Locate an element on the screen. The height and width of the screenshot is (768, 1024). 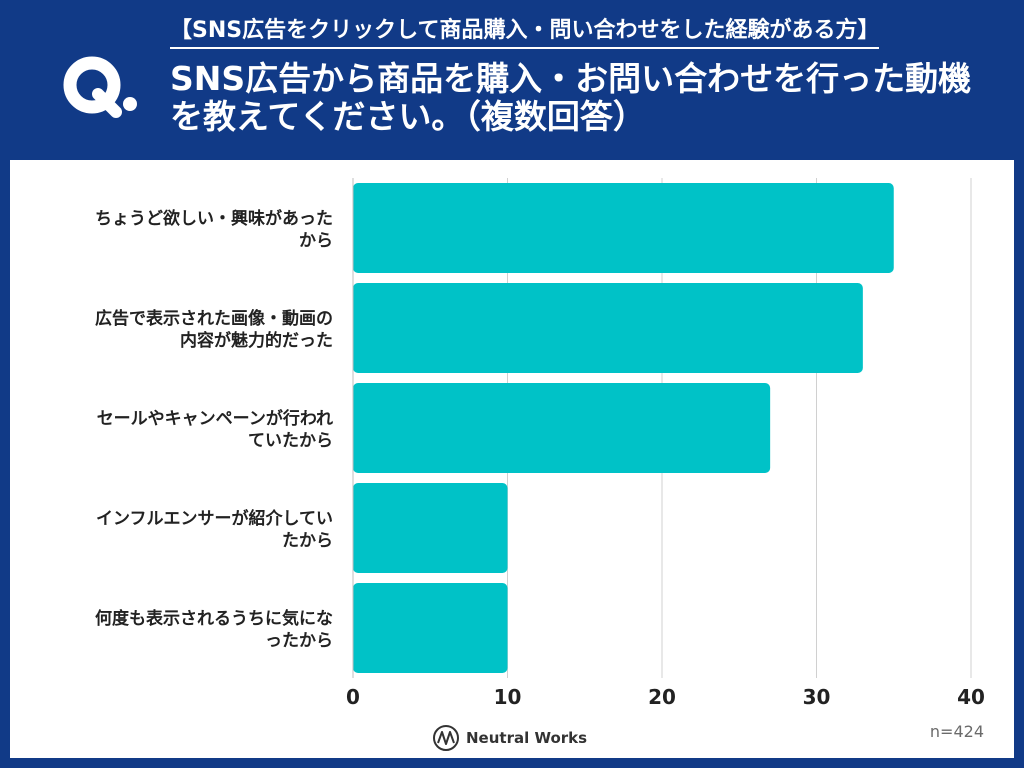
category-label-line: ったから is located at coordinates (299, 641).